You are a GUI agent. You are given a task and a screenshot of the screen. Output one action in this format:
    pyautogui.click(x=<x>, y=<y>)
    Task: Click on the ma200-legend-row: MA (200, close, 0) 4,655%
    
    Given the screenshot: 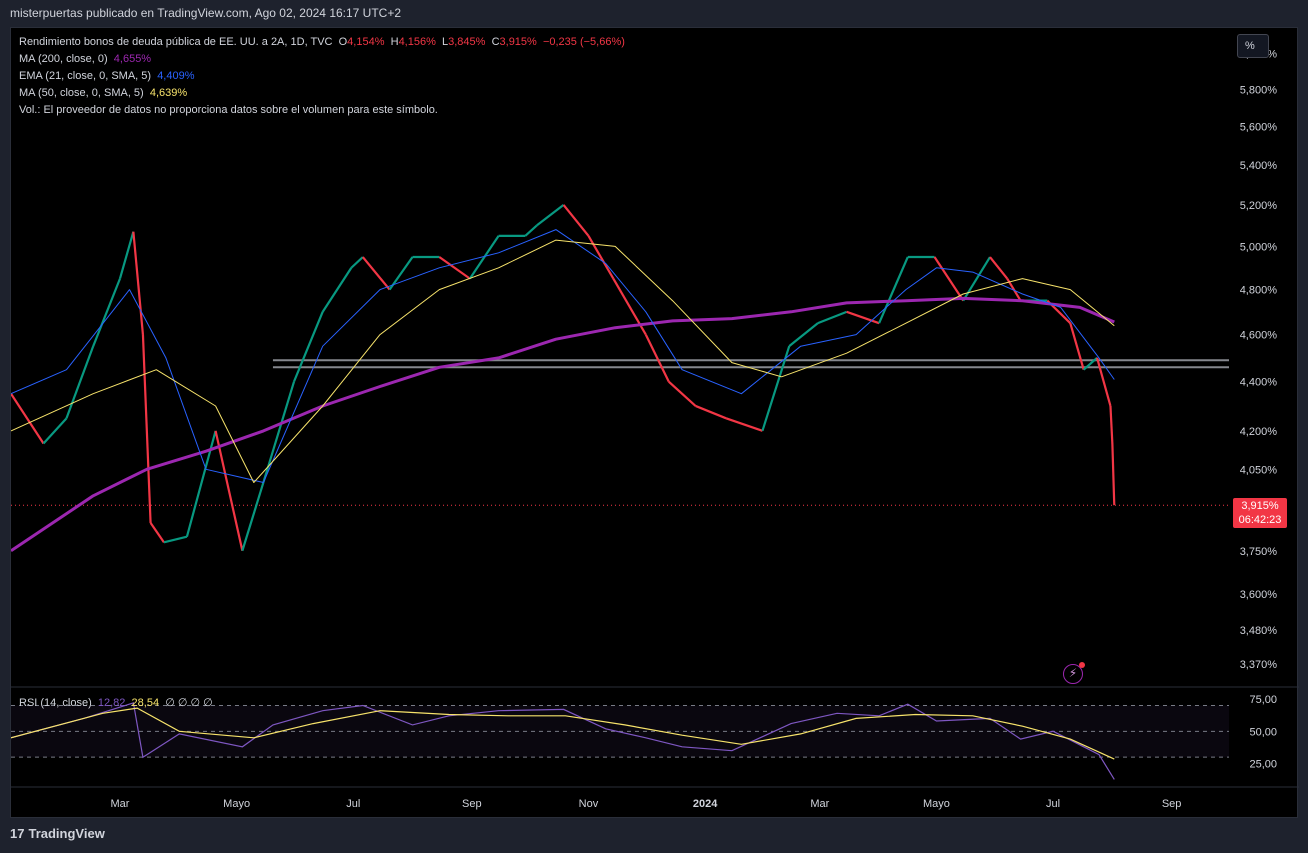 What is the action you would take?
    pyautogui.click(x=85, y=59)
    